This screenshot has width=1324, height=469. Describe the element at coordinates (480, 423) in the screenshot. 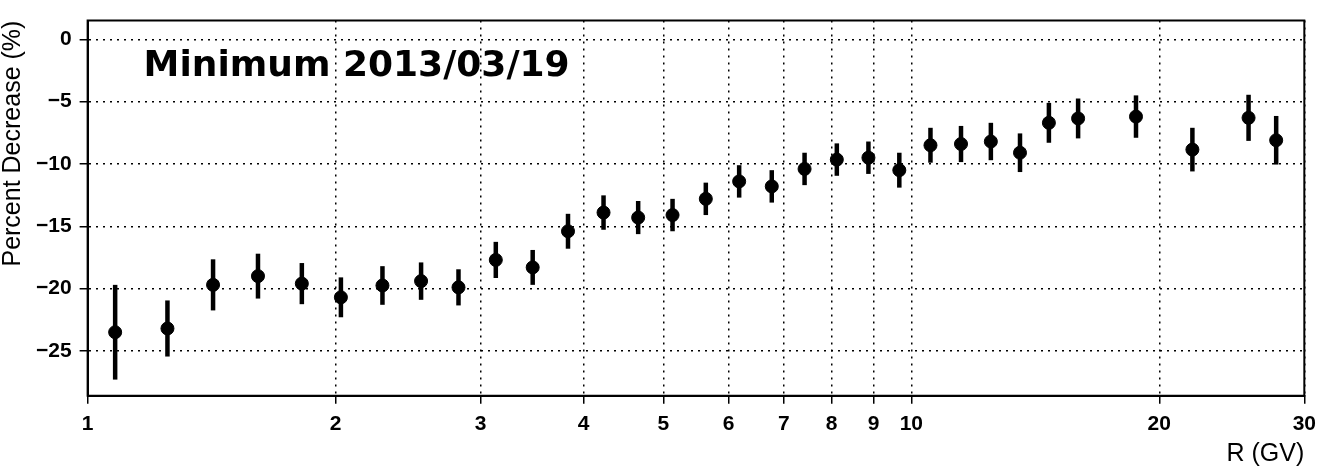

I see `x-tick-label: 3` at that location.